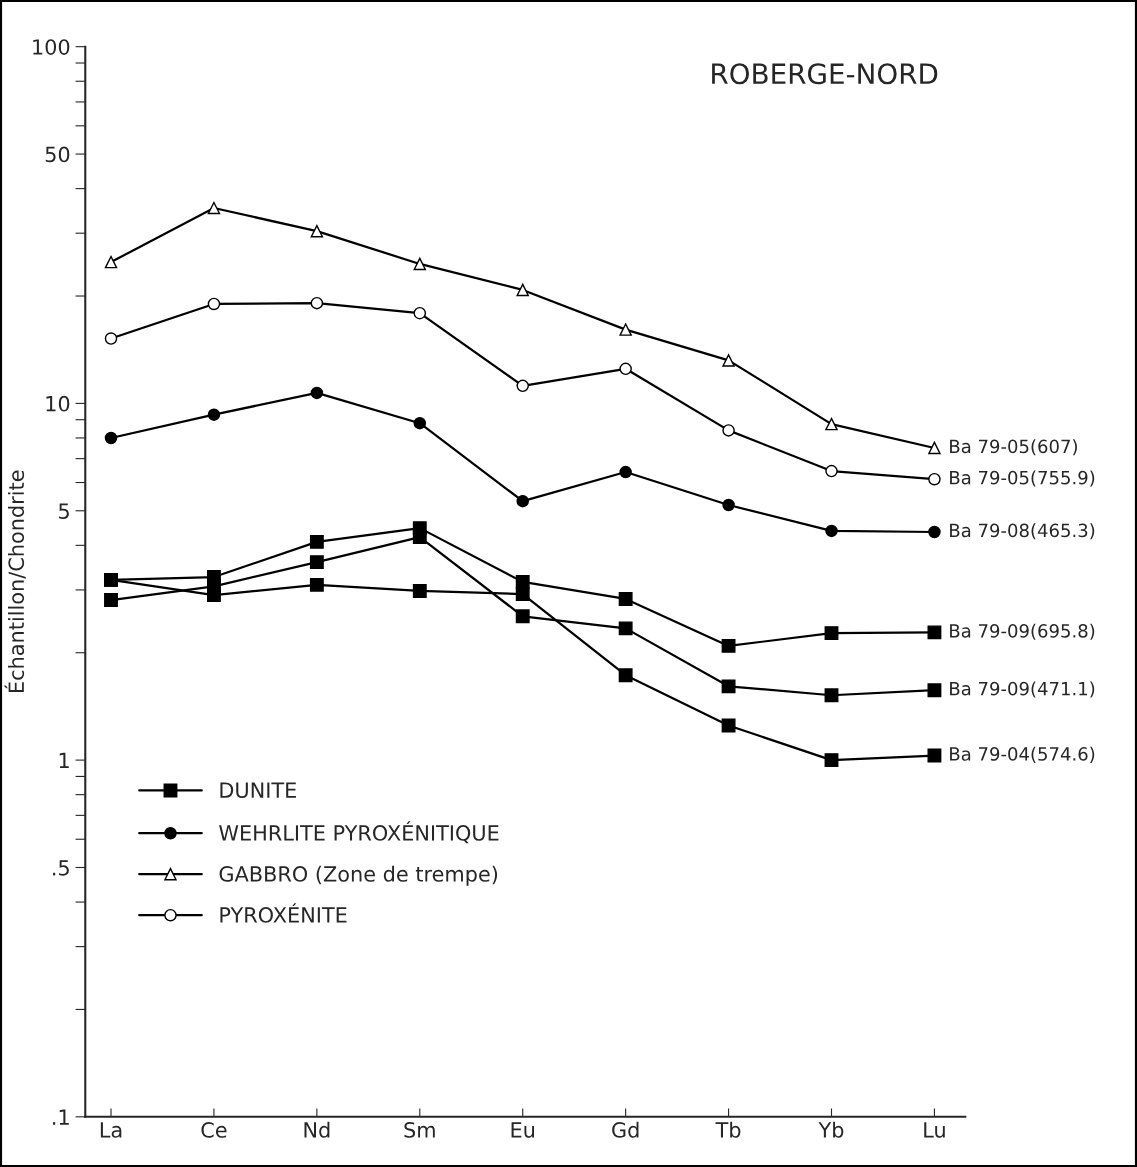  Describe the element at coordinates (61, 868) in the screenshot. I see `y-tick-label: .5` at that location.